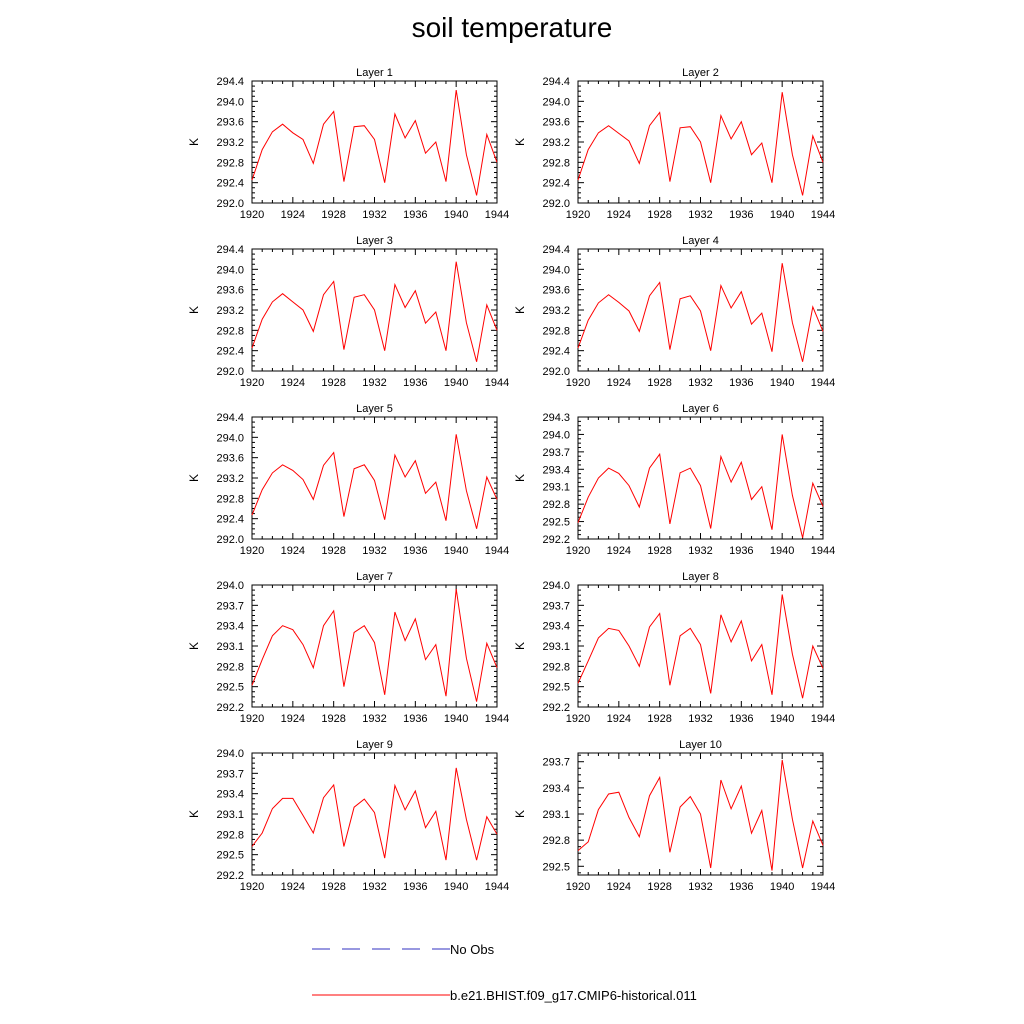 The image size is (1024, 1024). I want to click on panel-title: Layer 3, so click(374, 241).